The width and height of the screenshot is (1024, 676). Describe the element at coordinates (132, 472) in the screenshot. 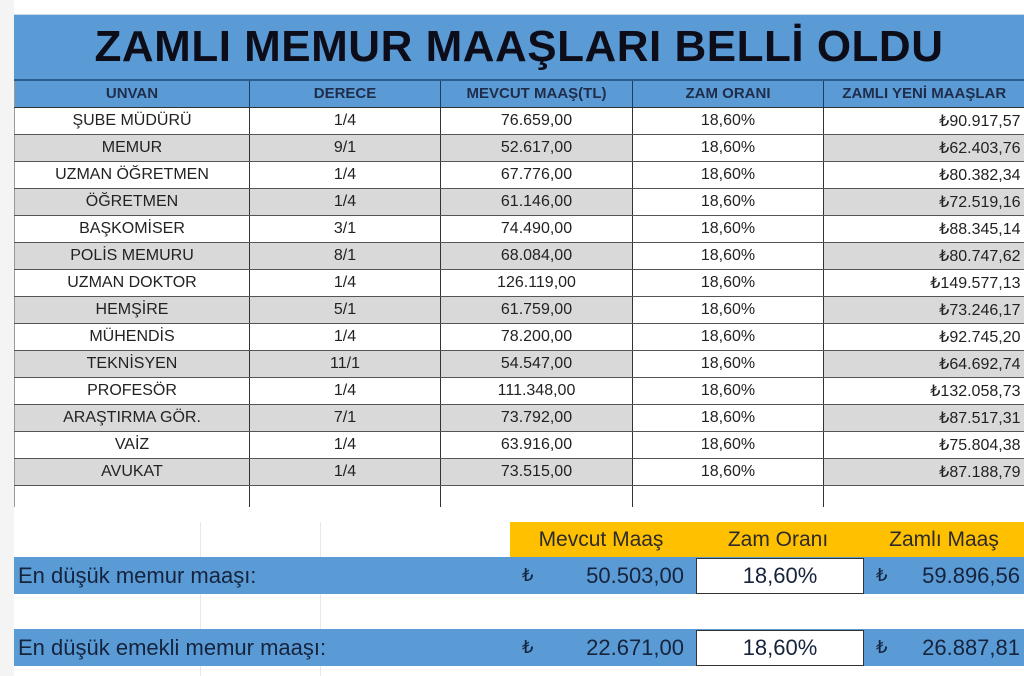

I see `cell-unvan: AVUKAT` at that location.